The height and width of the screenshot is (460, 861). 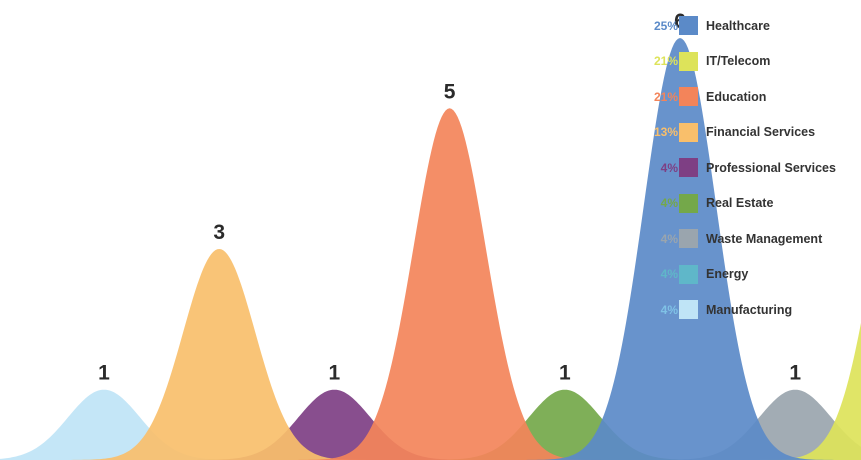 What do you see at coordinates (761, 132) in the screenshot?
I see `legend-label: Financial Services` at bounding box center [761, 132].